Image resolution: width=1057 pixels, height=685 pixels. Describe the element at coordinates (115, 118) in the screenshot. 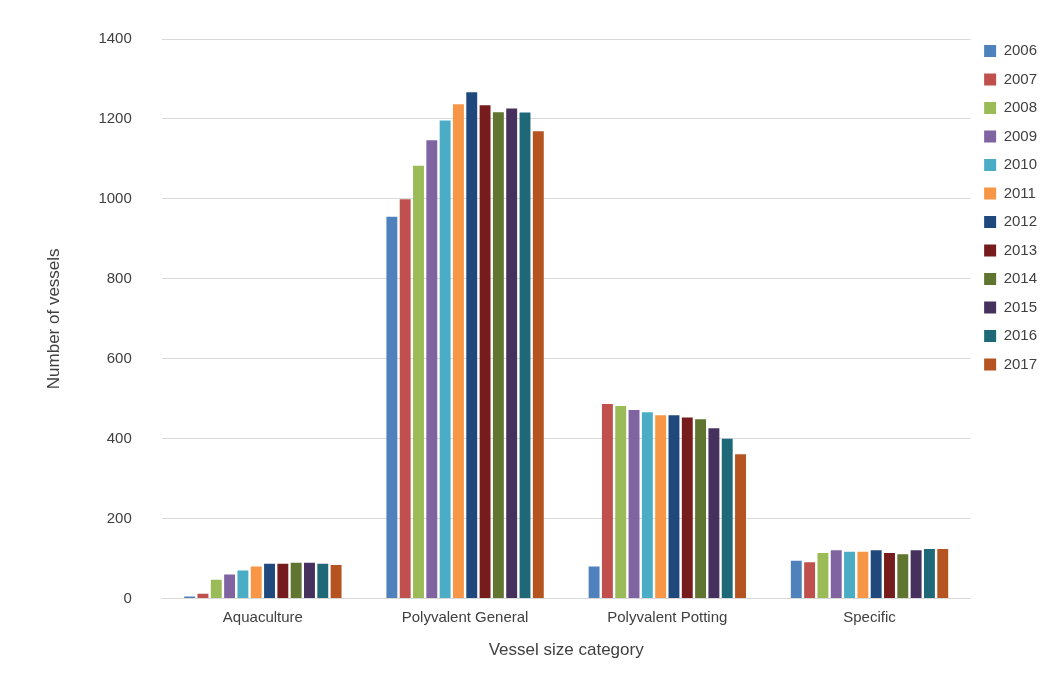

I see `y-tick-label: 1200` at that location.